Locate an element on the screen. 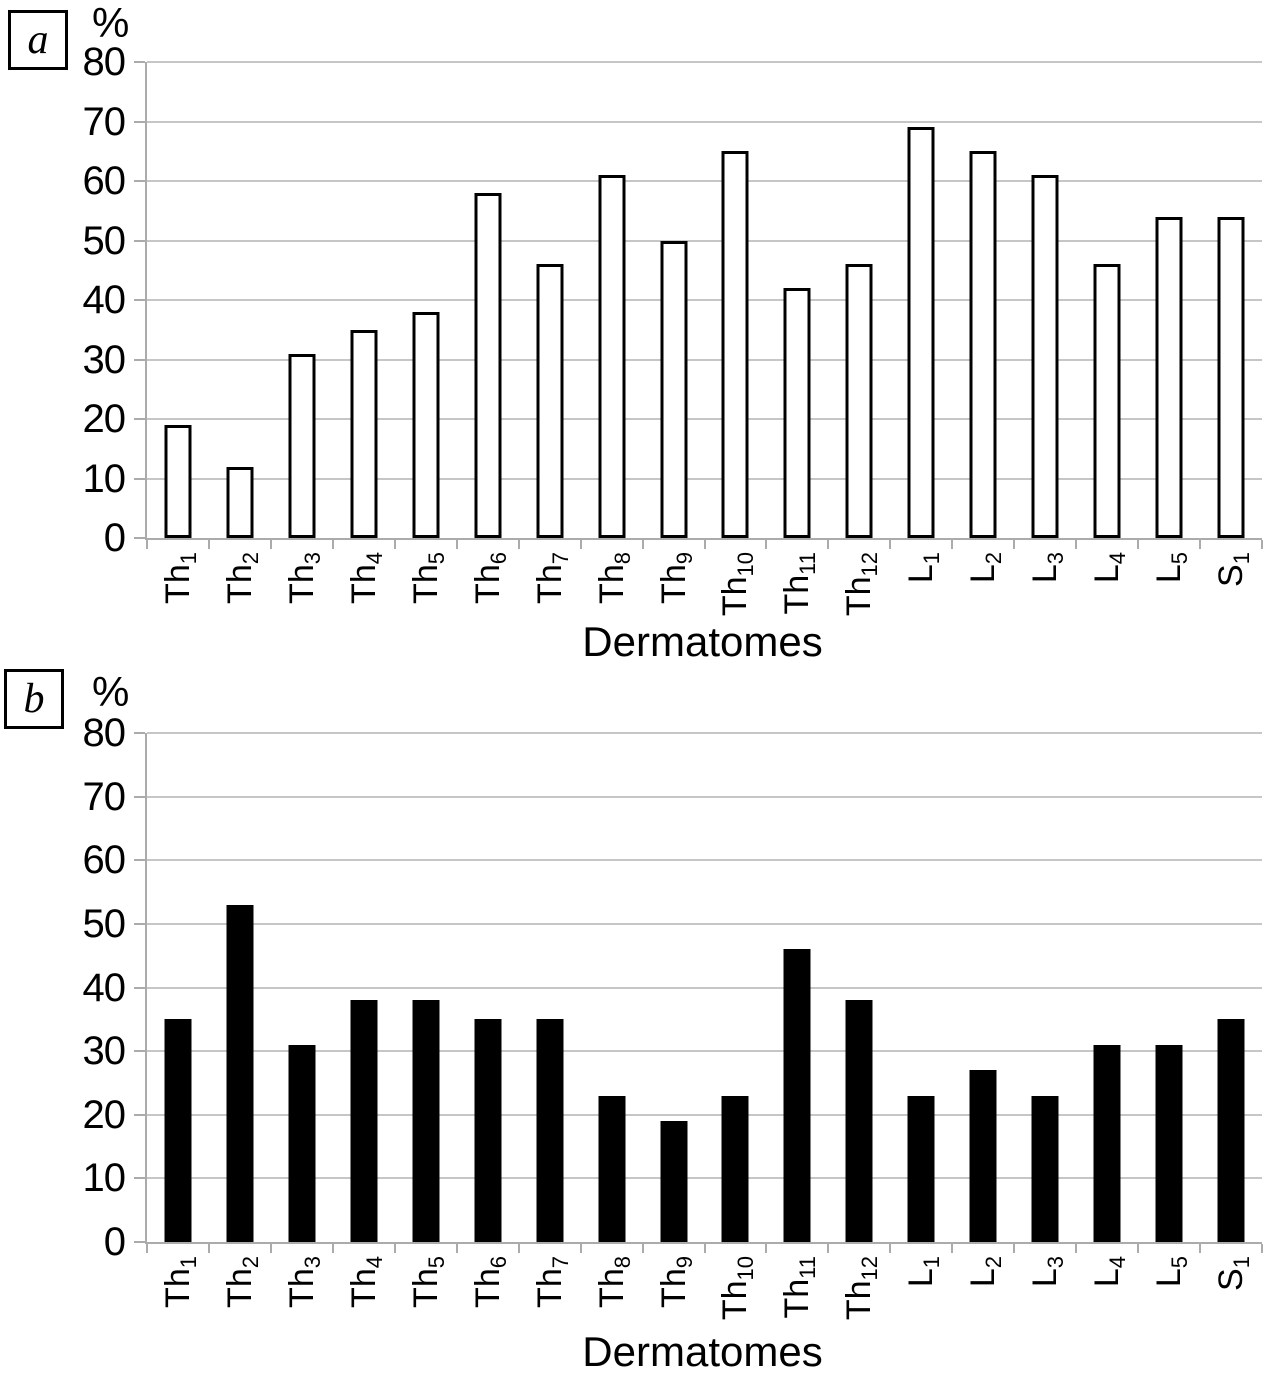 This screenshot has height=1375, width=1276. bar-Th3 is located at coordinates (302, 445).